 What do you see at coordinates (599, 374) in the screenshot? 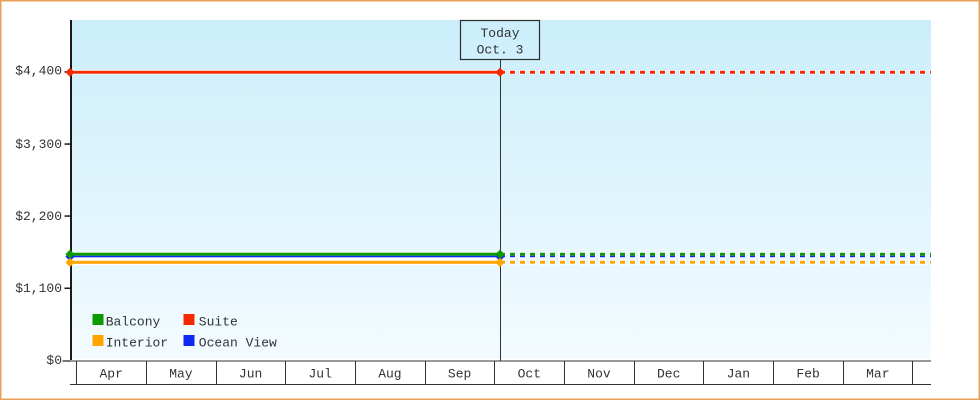
I see `svg-text: Nov` at bounding box center [599, 374].